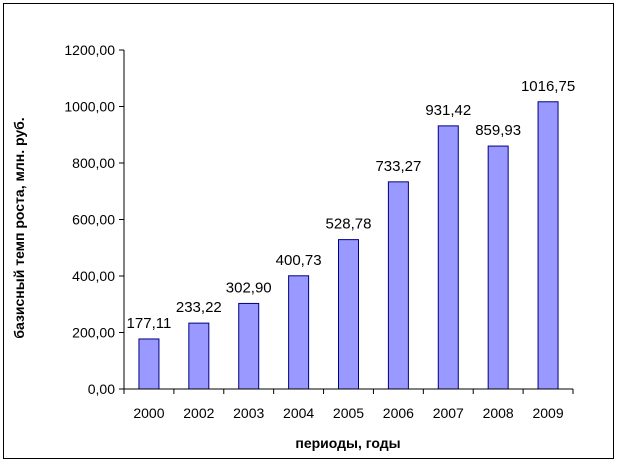 The height and width of the screenshot is (464, 619). What do you see at coordinates (101, 389) in the screenshot?
I see `y-tick-label: 0,00` at bounding box center [101, 389].